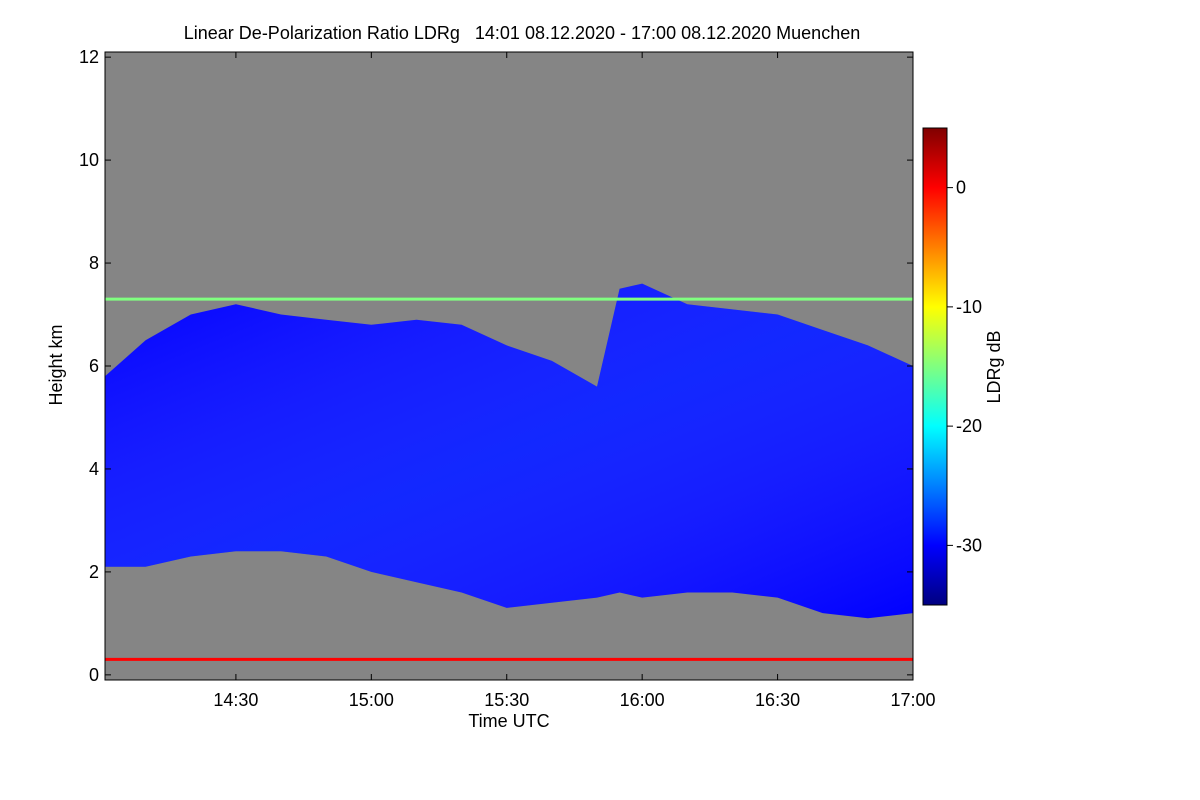 This screenshot has width=1200, height=800. What do you see at coordinates (969, 545) in the screenshot?
I see `colorbar-tick-label: -30` at bounding box center [969, 545].